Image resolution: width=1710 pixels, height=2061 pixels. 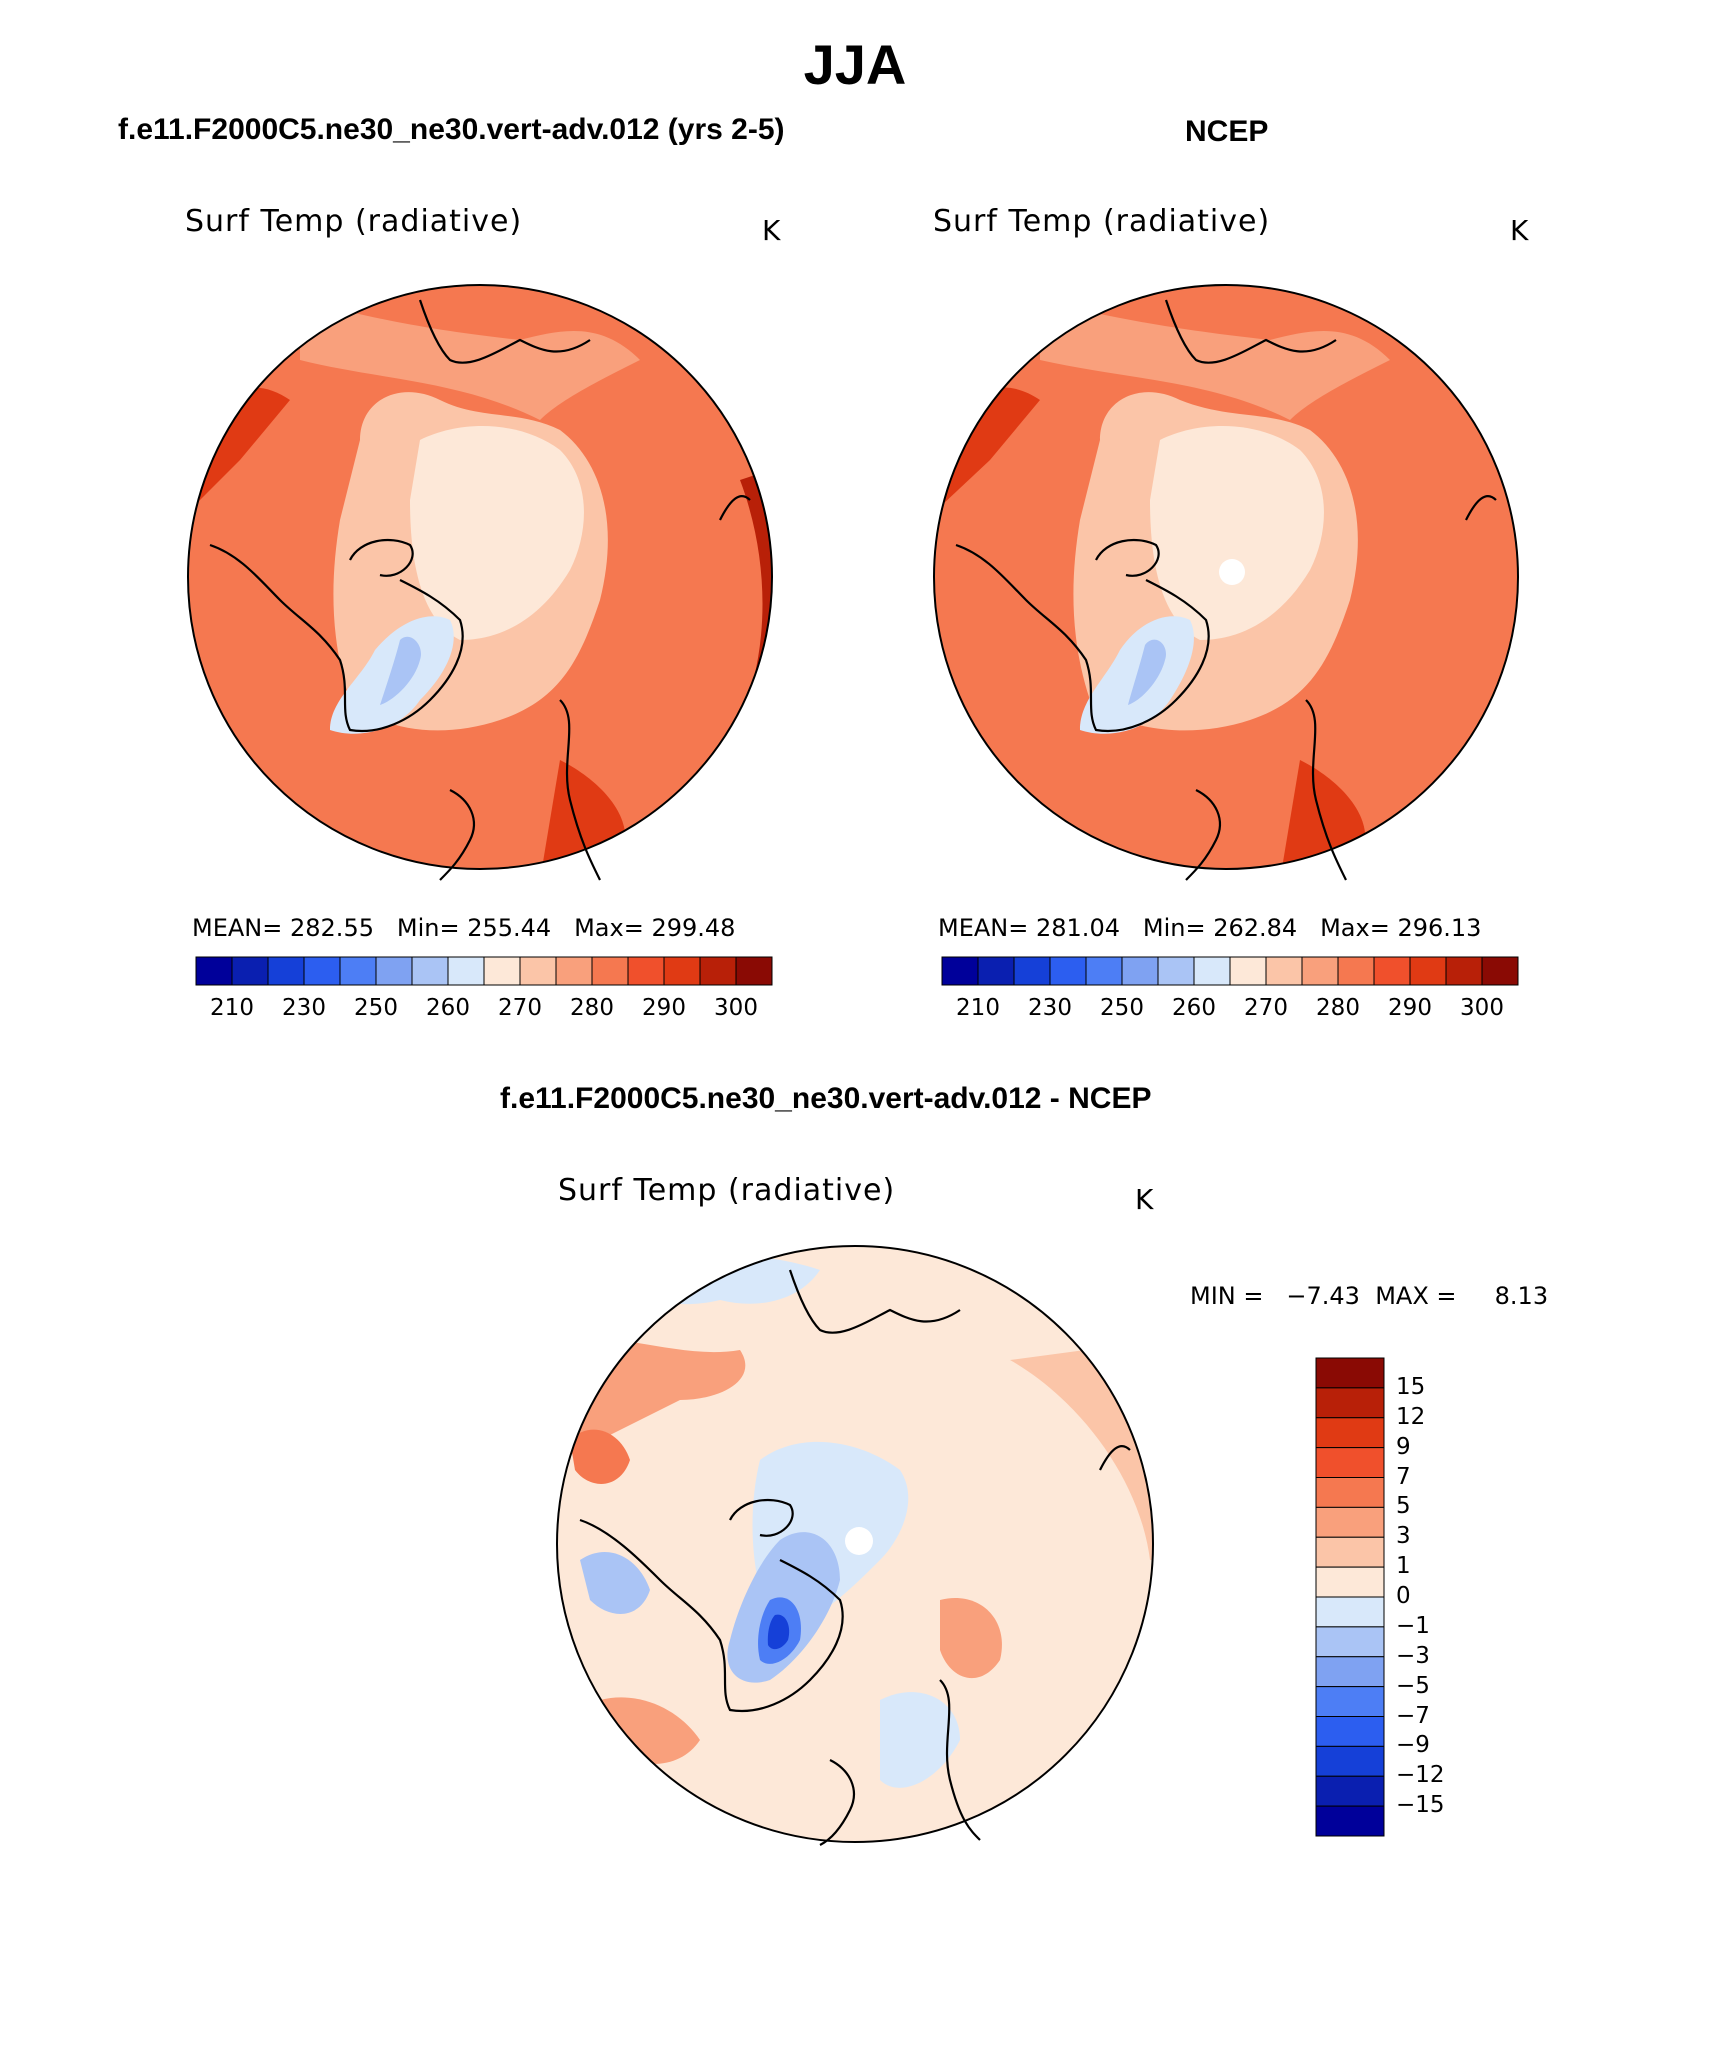 I want to click on diff-colorbar-tick-label: −3, so click(x=1413, y=1655).